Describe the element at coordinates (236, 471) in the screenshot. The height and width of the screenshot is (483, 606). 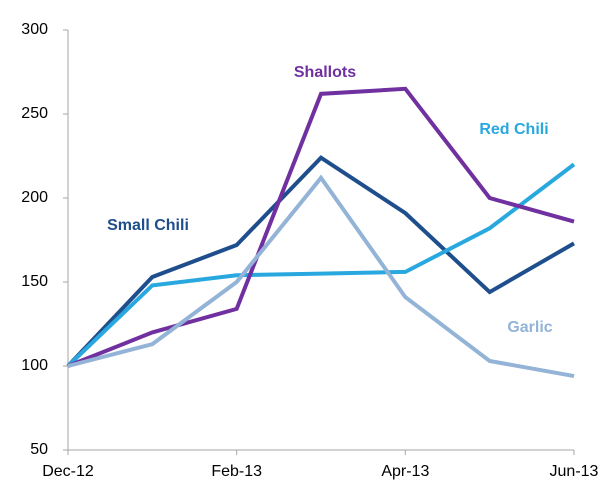
I see `x-tick-label: Feb-13` at that location.